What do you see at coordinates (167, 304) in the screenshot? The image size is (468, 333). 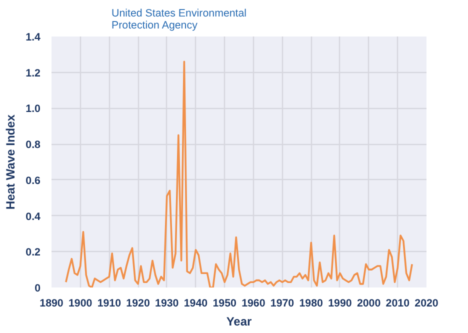 I see `x-tick-label: 1930` at bounding box center [167, 304].